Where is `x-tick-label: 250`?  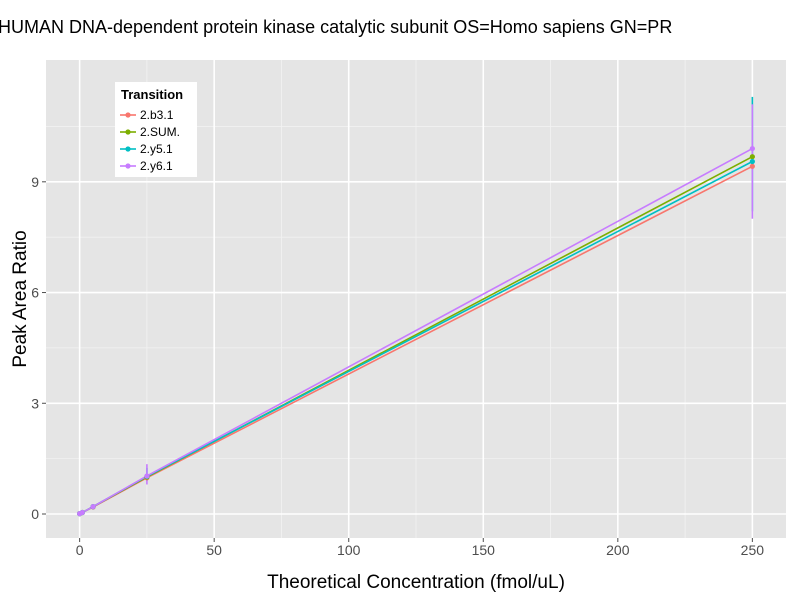
x-tick-label: 250 is located at coordinates (753, 550).